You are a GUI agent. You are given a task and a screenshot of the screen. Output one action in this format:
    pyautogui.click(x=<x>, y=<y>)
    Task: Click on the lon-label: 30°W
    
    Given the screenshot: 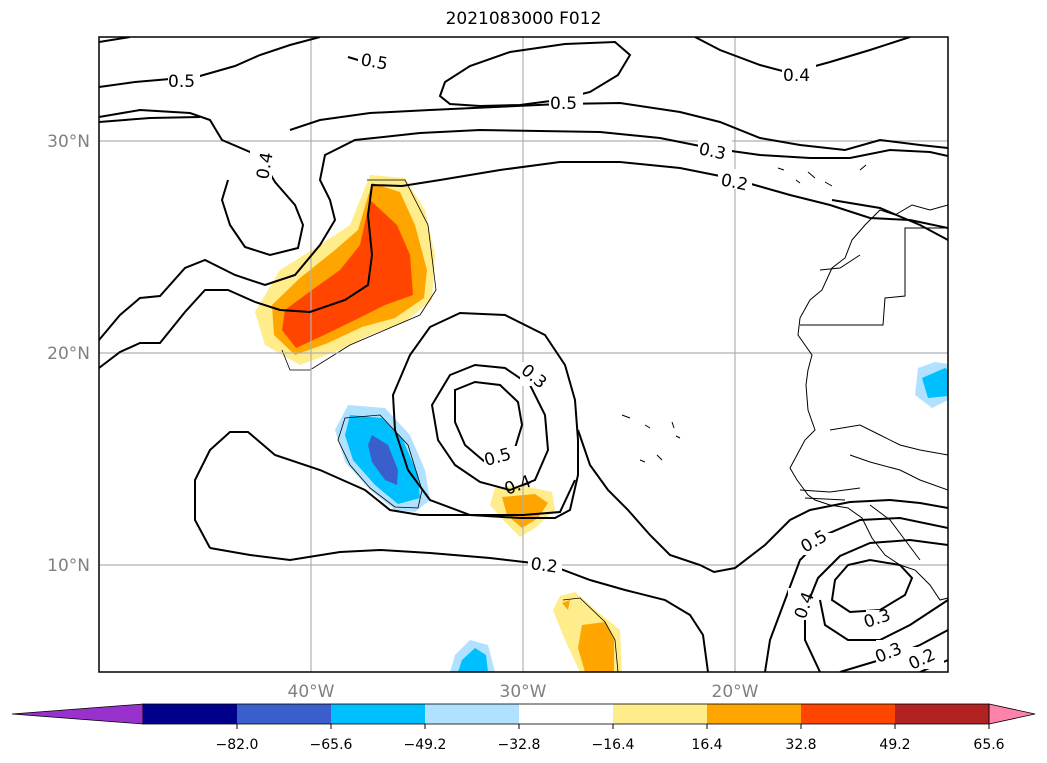 What is the action you would take?
    pyautogui.click(x=523, y=692)
    